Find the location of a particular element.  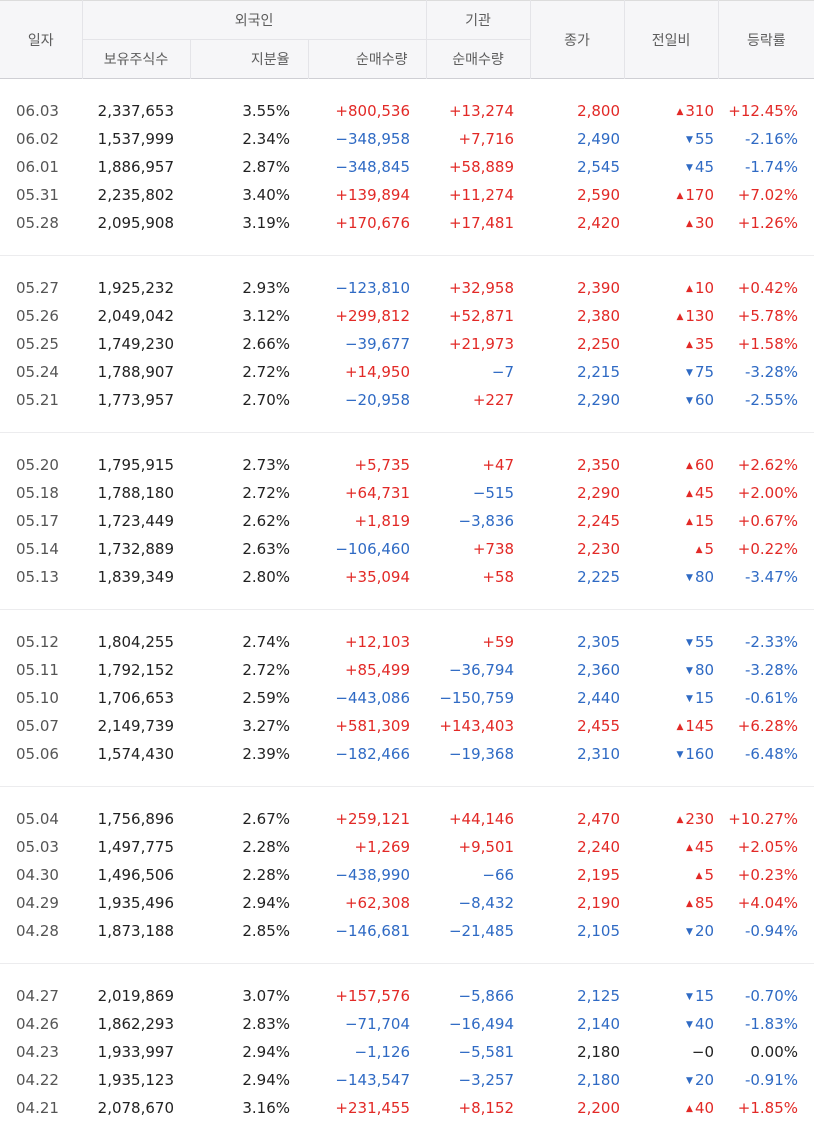

cell-close: 2,225 is located at coordinates (577, 577).